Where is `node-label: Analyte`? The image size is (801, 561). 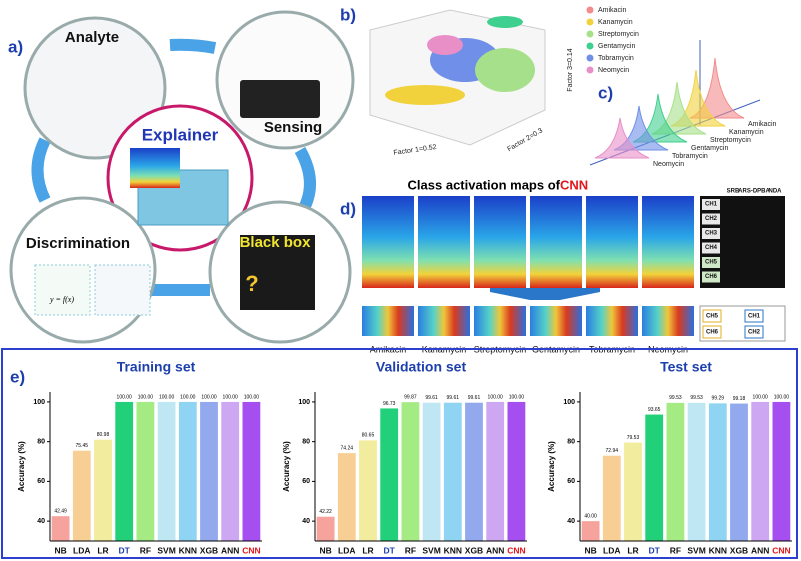 node-label: Analyte is located at coordinates (92, 37).